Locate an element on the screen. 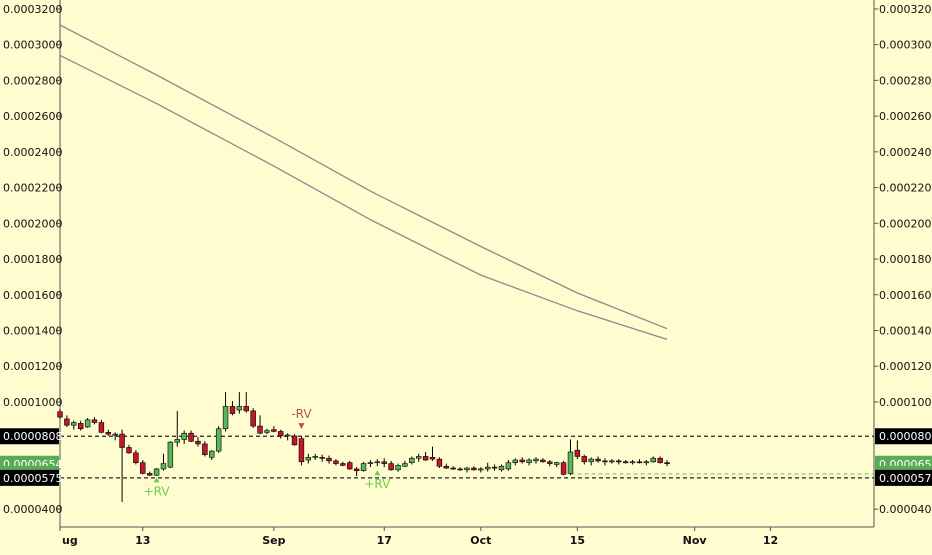 The width and height of the screenshot is (932, 555). y-tick-label-right: 0.0000400 is located at coordinates (905, 509).